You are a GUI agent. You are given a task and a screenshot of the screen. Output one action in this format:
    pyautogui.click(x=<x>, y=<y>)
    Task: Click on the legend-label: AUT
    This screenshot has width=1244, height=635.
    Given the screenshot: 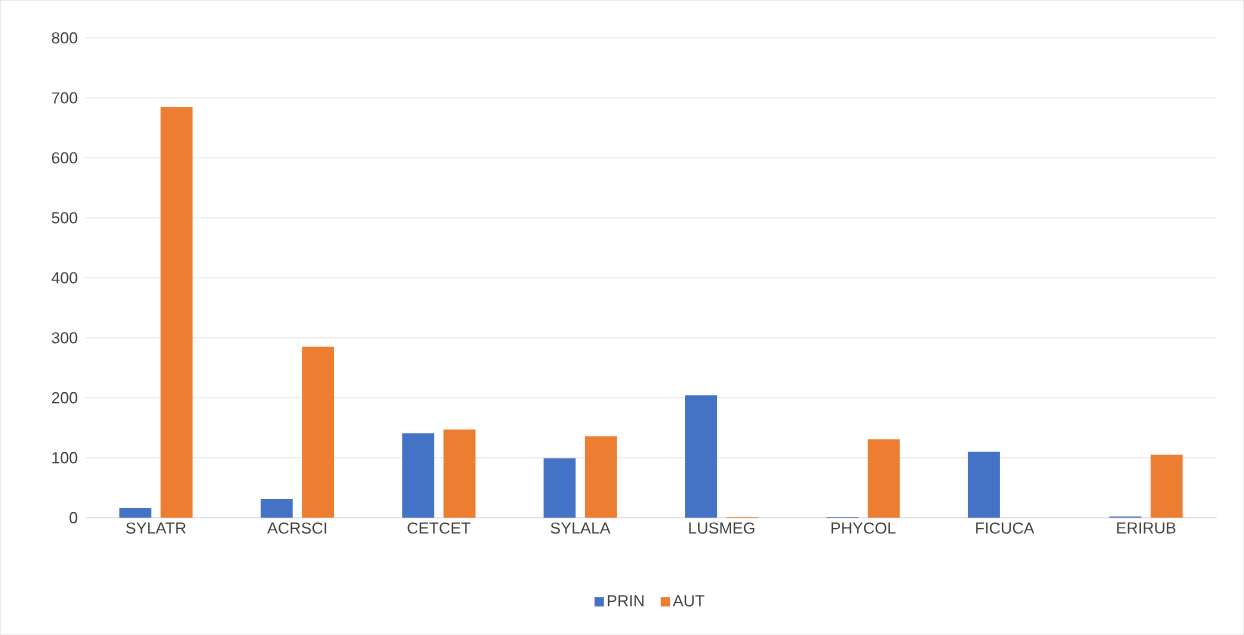 What is the action you would take?
    pyautogui.click(x=688, y=601)
    